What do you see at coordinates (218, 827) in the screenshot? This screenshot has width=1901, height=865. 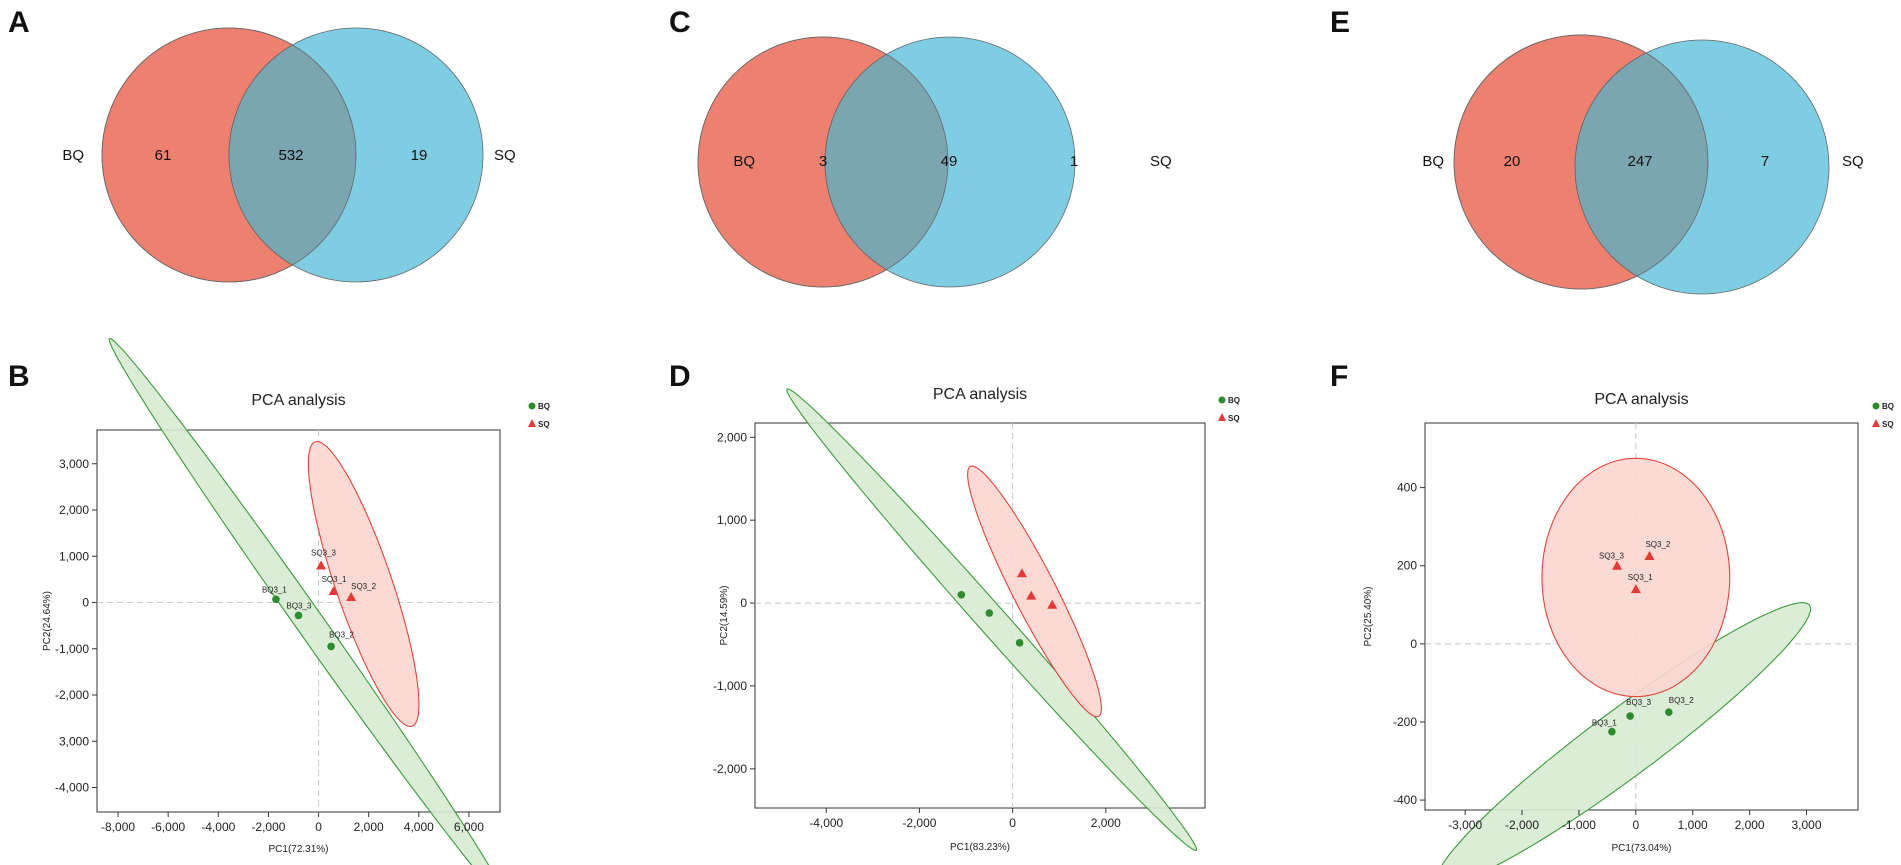 I see `x-tick-label-b: -4,000` at bounding box center [218, 827].